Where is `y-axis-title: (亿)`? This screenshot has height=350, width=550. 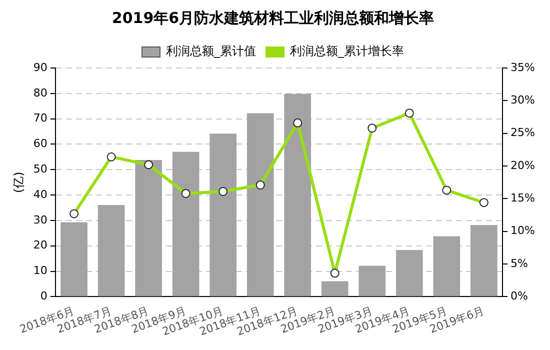 y-axis-title: (亿) is located at coordinates (18, 183).